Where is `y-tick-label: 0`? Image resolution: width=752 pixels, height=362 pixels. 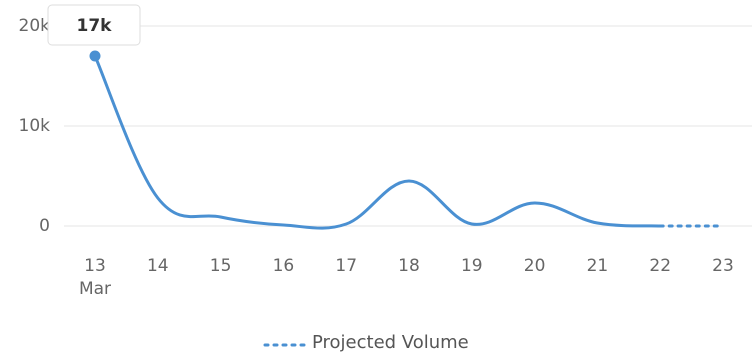 y-tick-label: 0 is located at coordinates (44, 226).